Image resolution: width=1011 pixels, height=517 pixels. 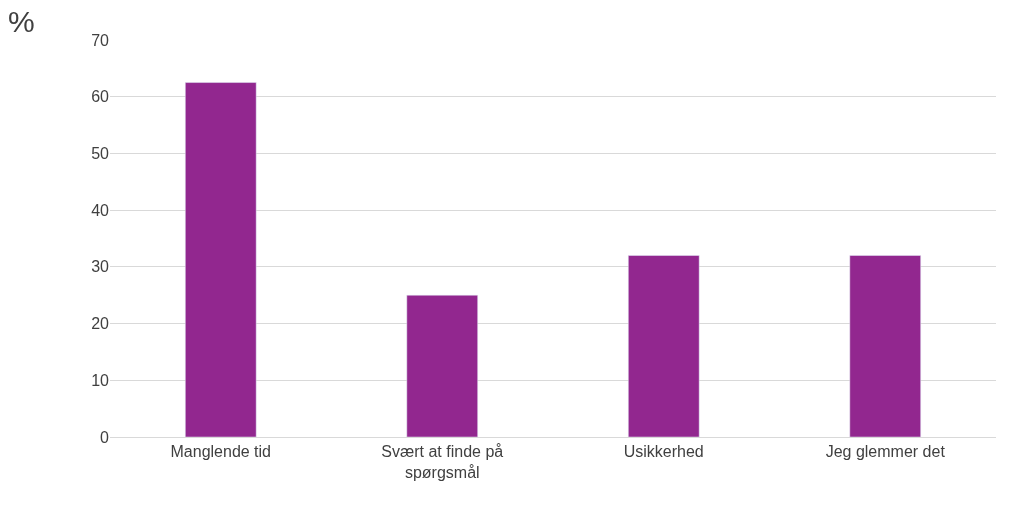 I want to click on y-tick-label: 50, so click(x=100, y=154).